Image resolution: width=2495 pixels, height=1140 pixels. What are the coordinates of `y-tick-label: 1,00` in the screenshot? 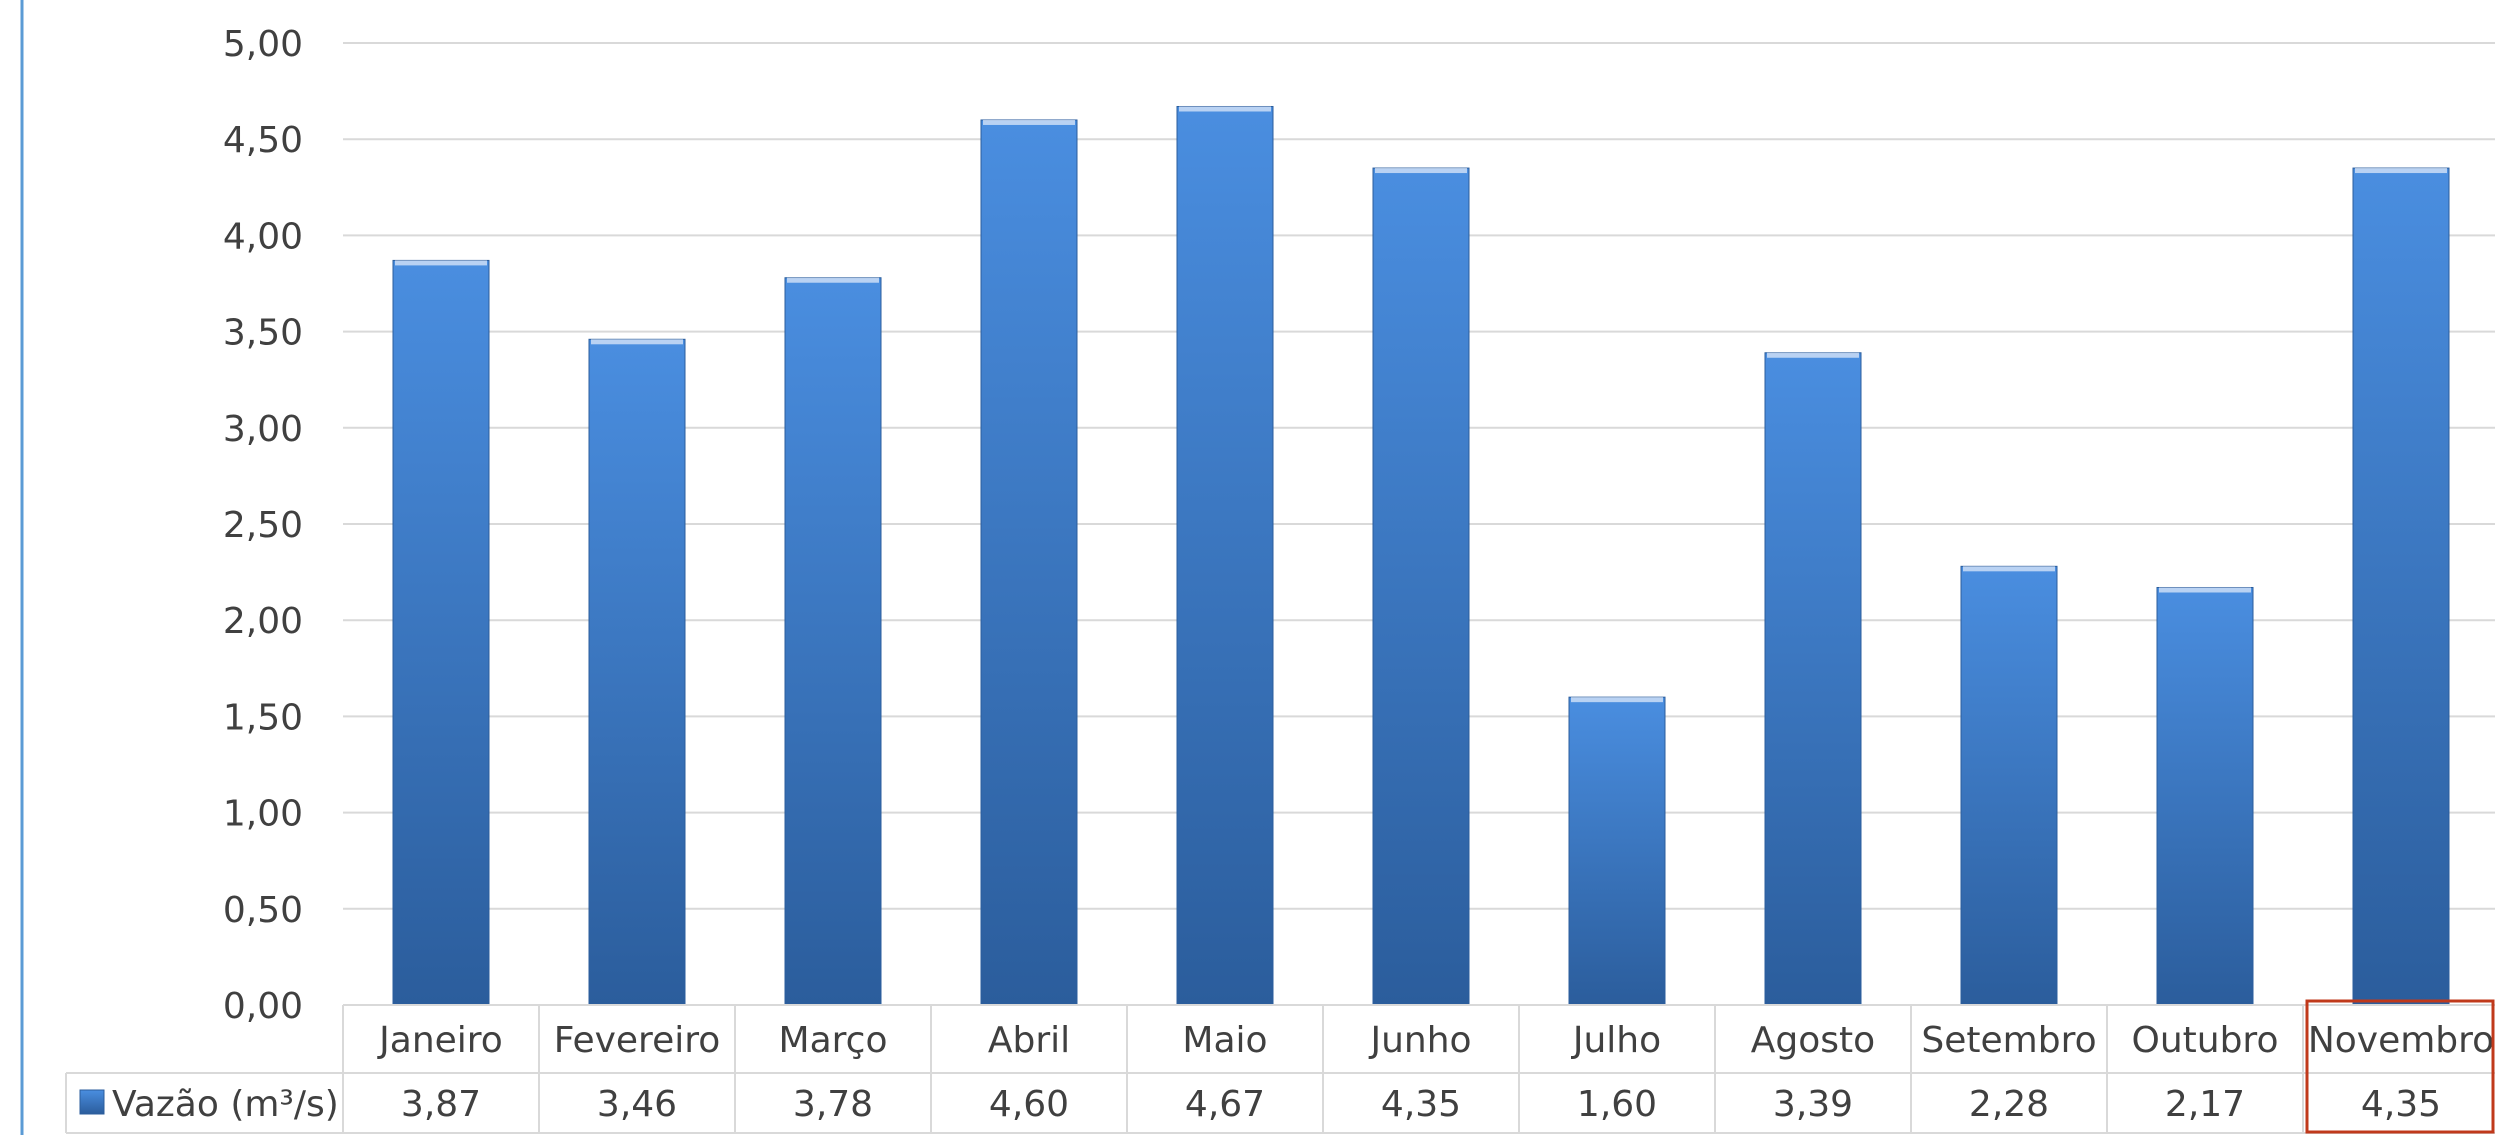 It's located at (263, 814).